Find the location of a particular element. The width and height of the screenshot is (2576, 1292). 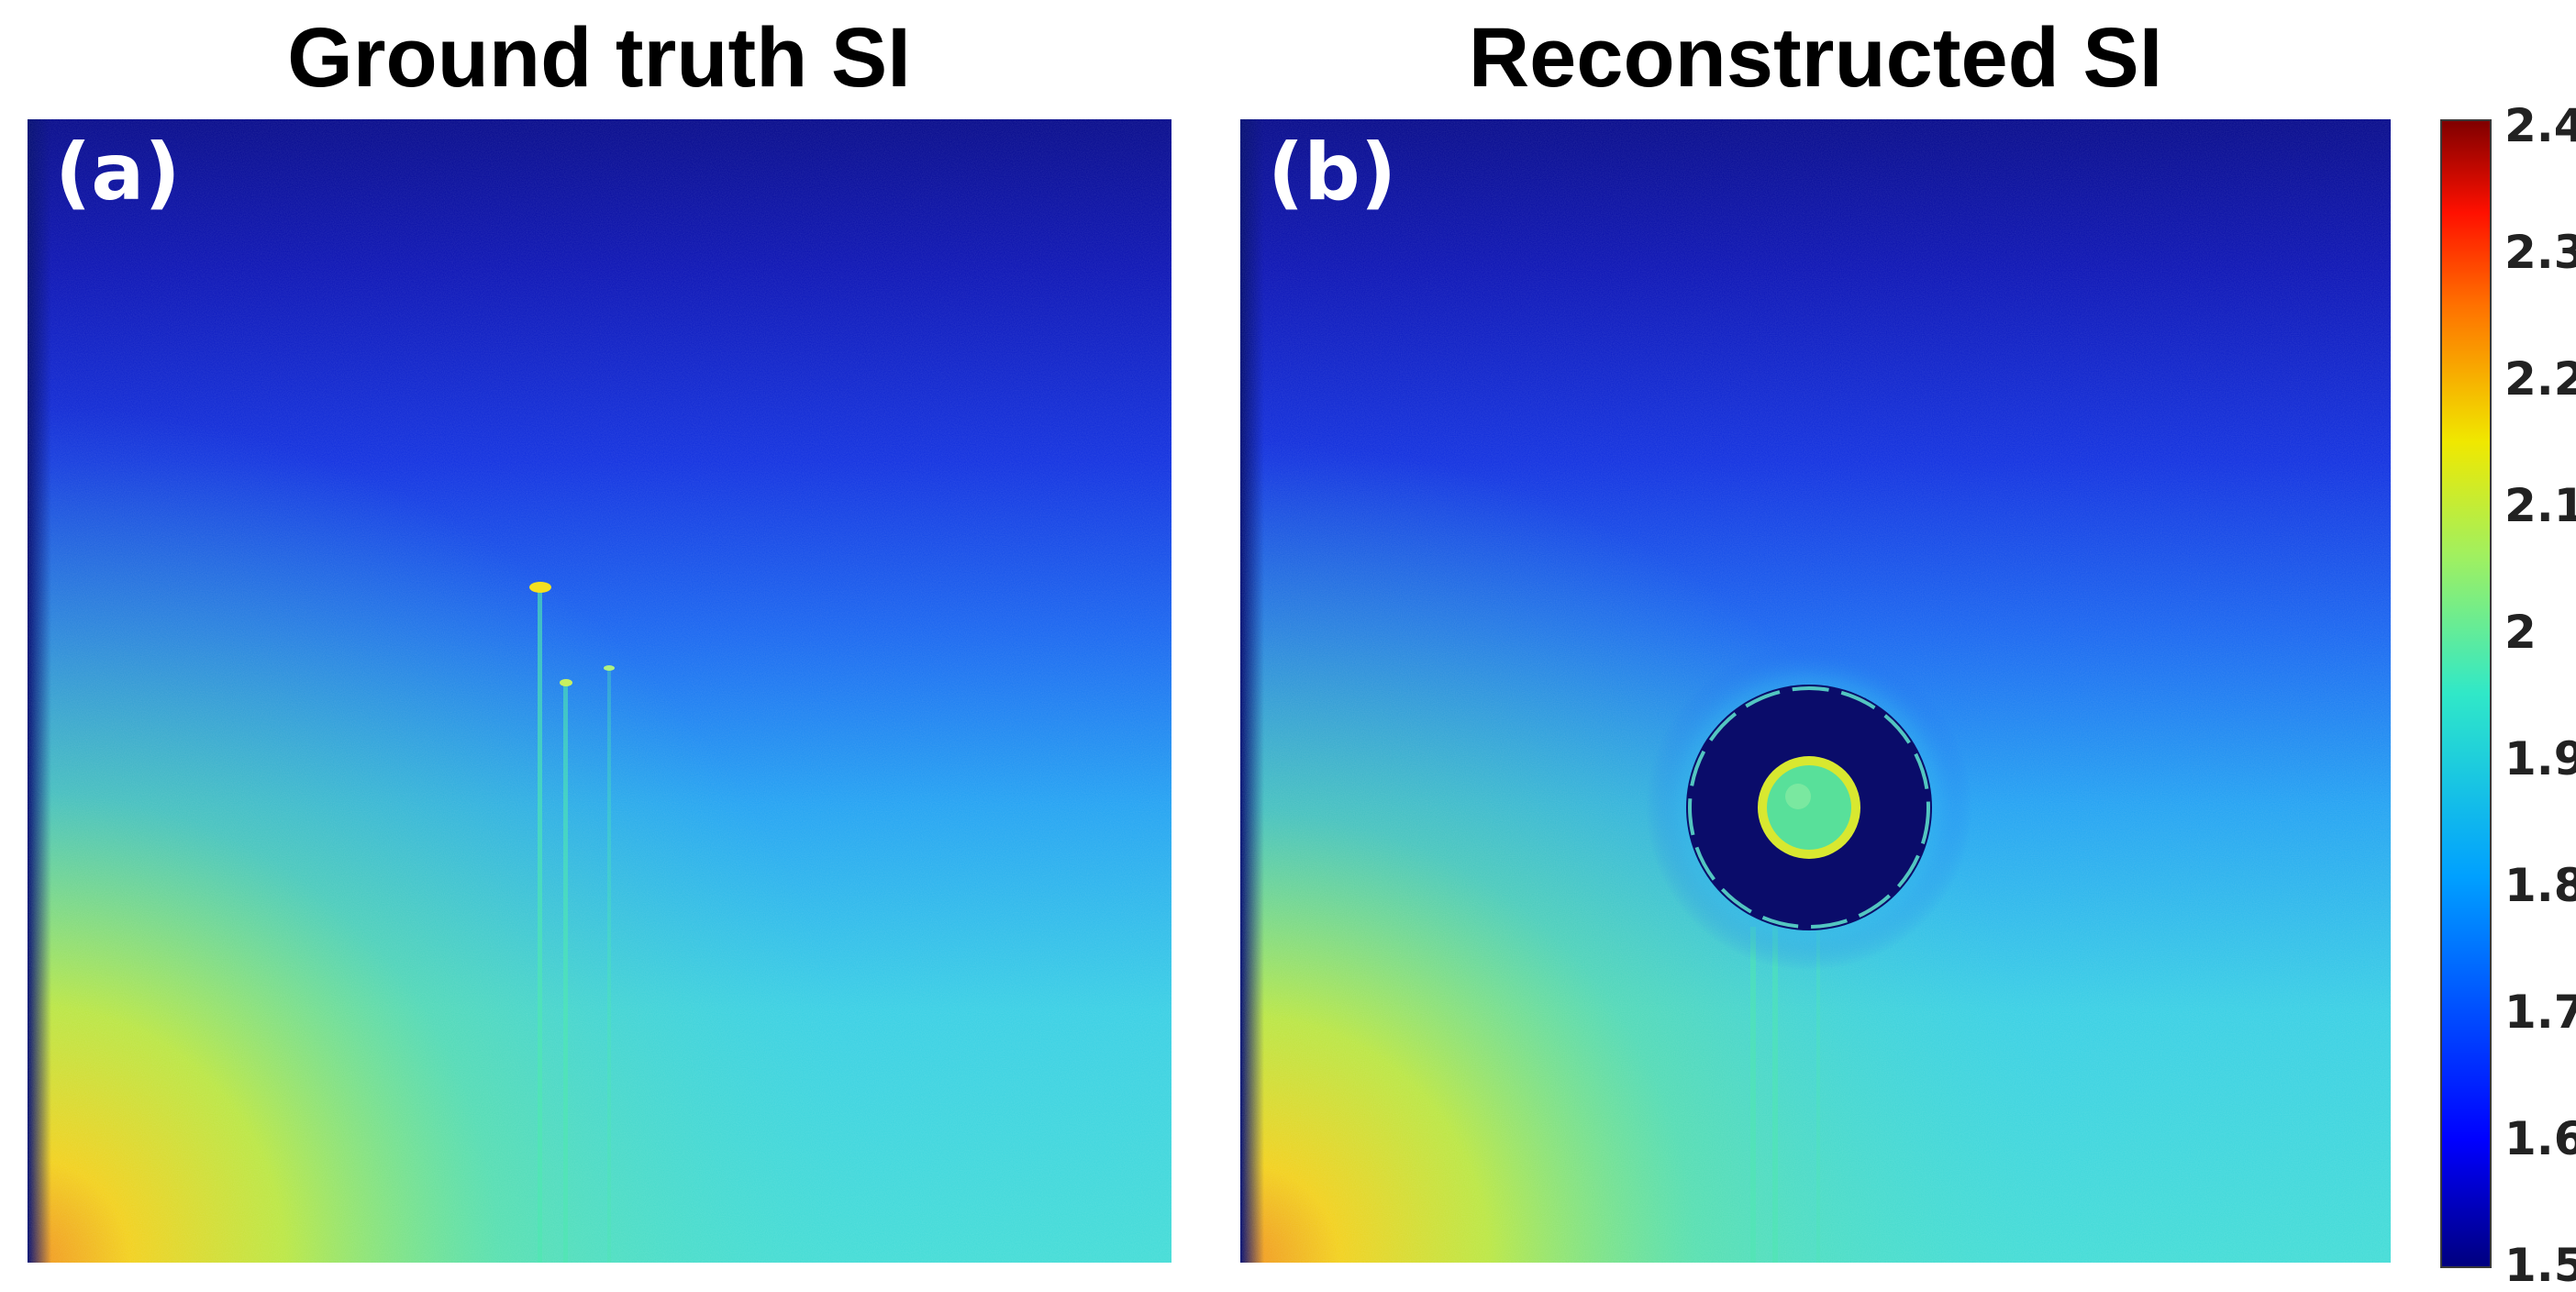

colorbar-tick-label: 1.9 is located at coordinates (2540, 758).